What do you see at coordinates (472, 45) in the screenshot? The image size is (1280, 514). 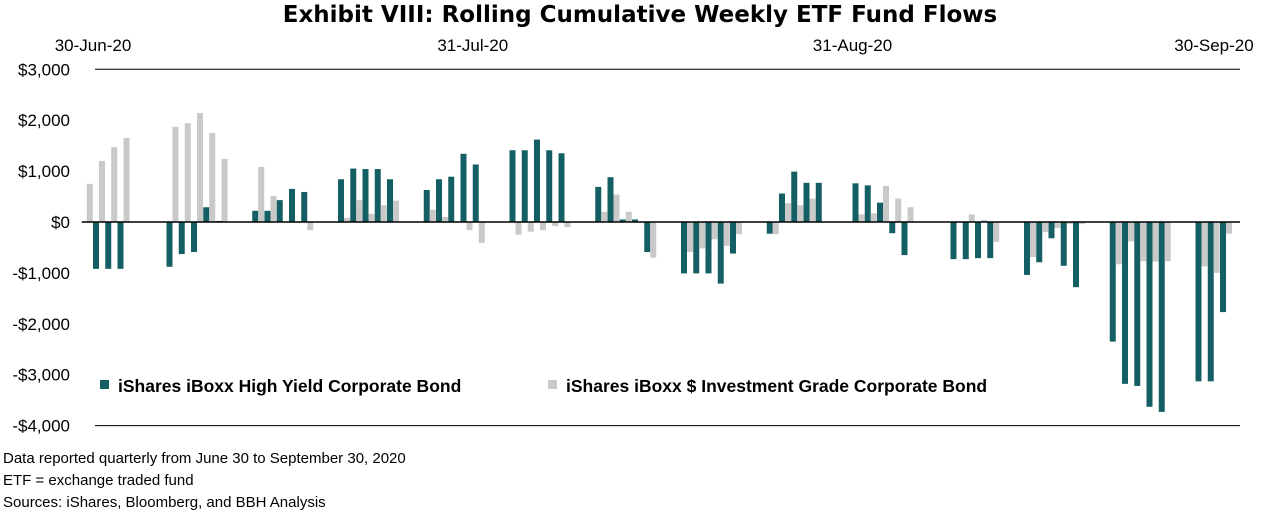 I see `x-tick-label: 31-Jul-20` at bounding box center [472, 45].